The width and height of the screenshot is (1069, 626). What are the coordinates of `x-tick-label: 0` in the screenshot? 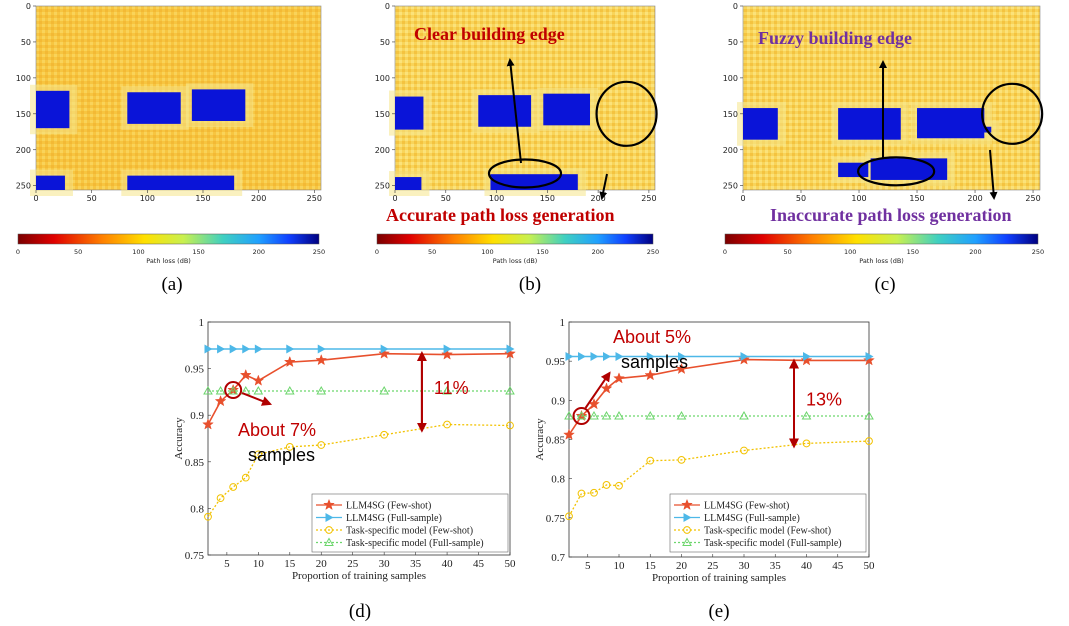 It's located at (394, 198).